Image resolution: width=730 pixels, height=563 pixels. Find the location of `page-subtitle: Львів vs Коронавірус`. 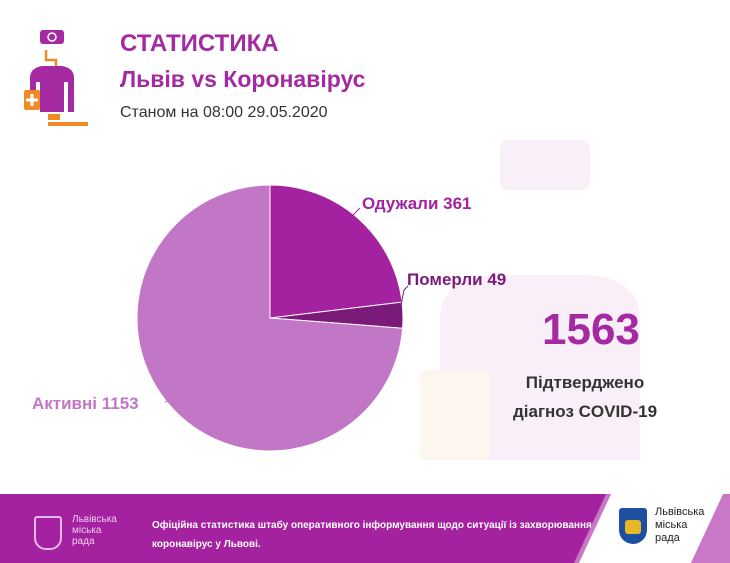

page-subtitle: Львів vs Коронавірус is located at coordinates (243, 79).